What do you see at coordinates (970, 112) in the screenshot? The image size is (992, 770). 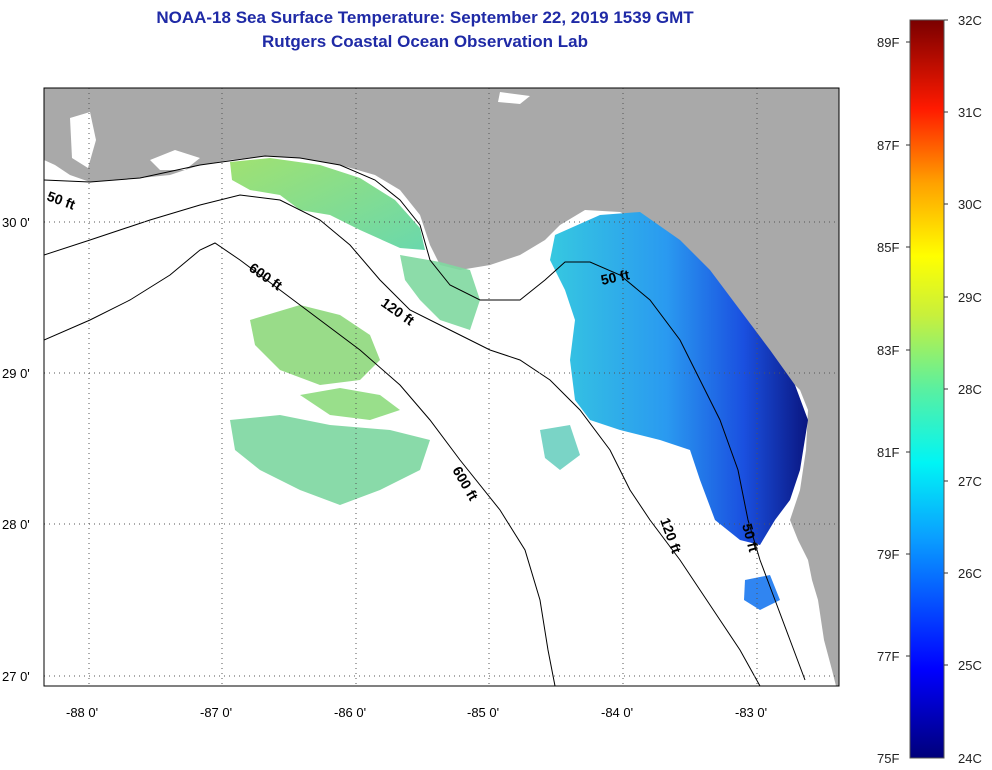 I see `colorbar-c-31: 31C` at bounding box center [970, 112].